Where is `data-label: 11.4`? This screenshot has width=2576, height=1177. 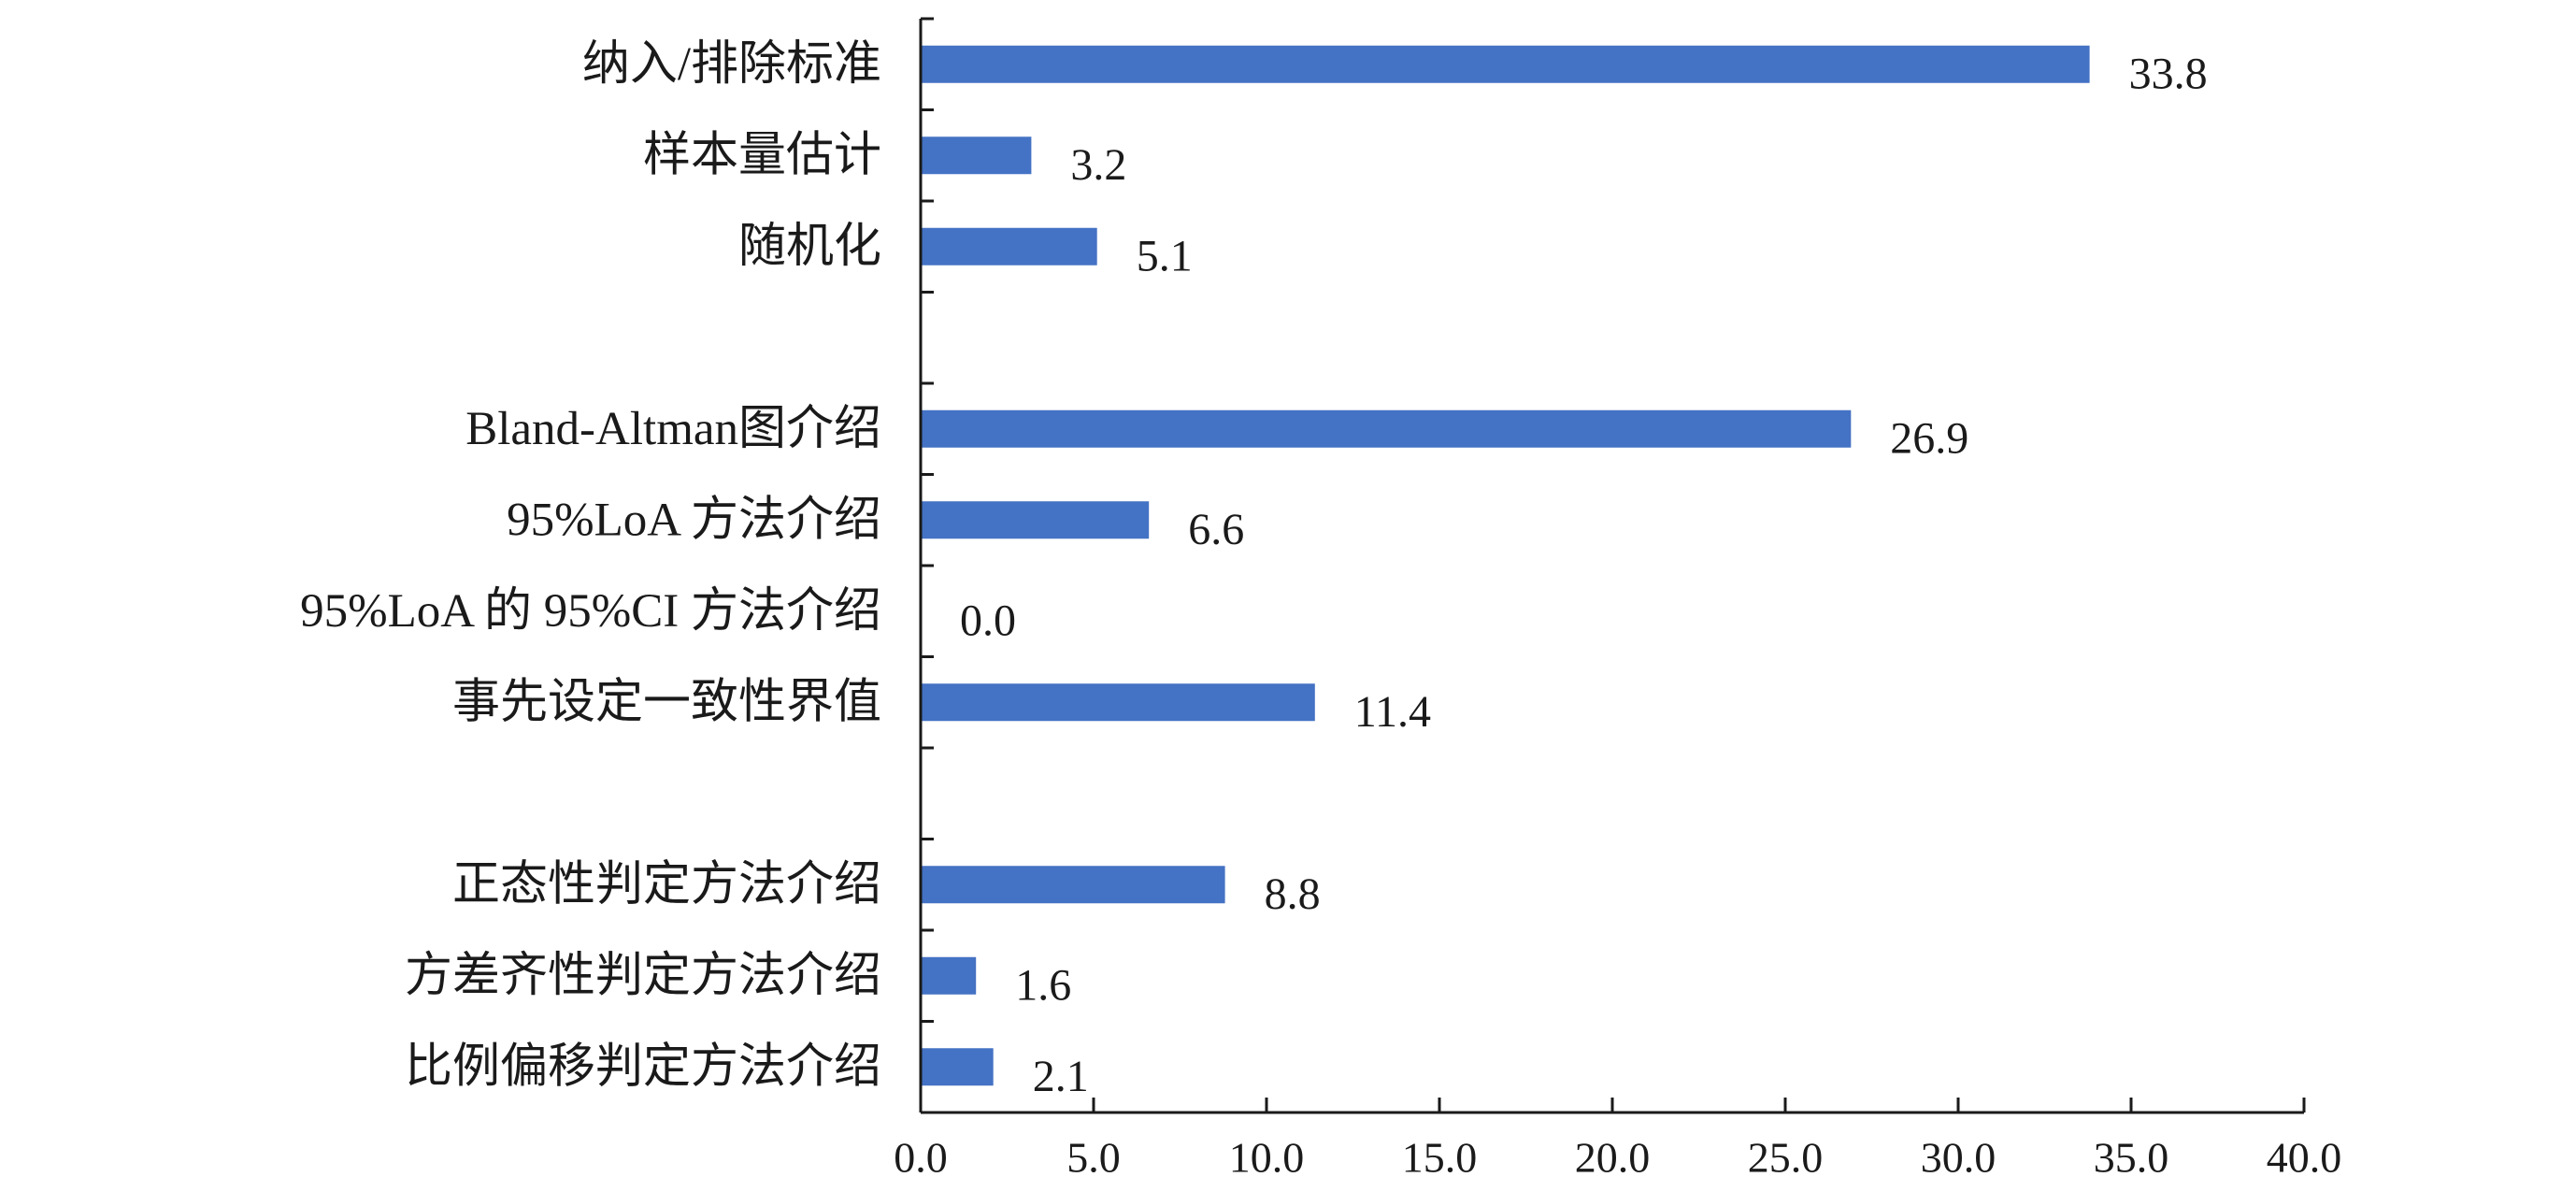
data-label: 11.4 is located at coordinates (1392, 712).